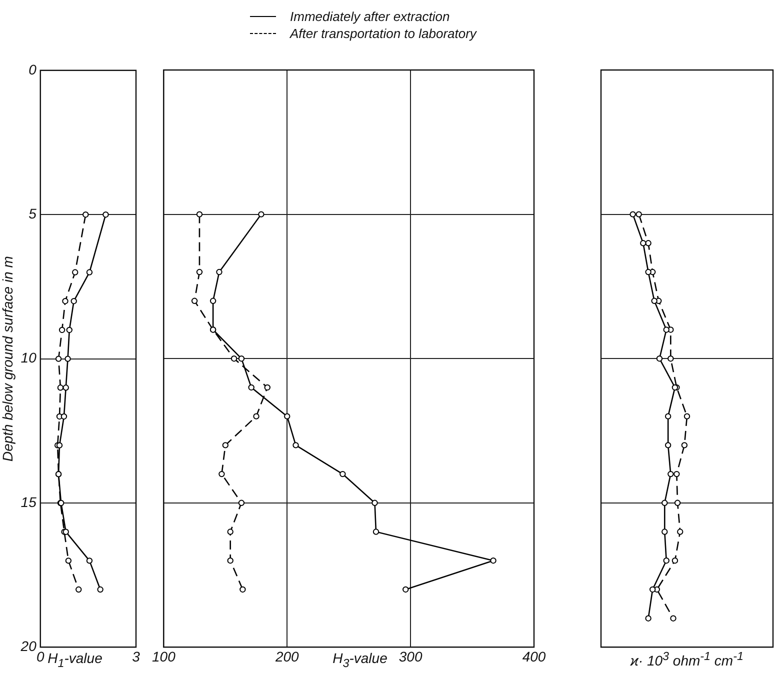 The width and height of the screenshot is (778, 678). I want to click on x-tick-label: 300, so click(410, 656).